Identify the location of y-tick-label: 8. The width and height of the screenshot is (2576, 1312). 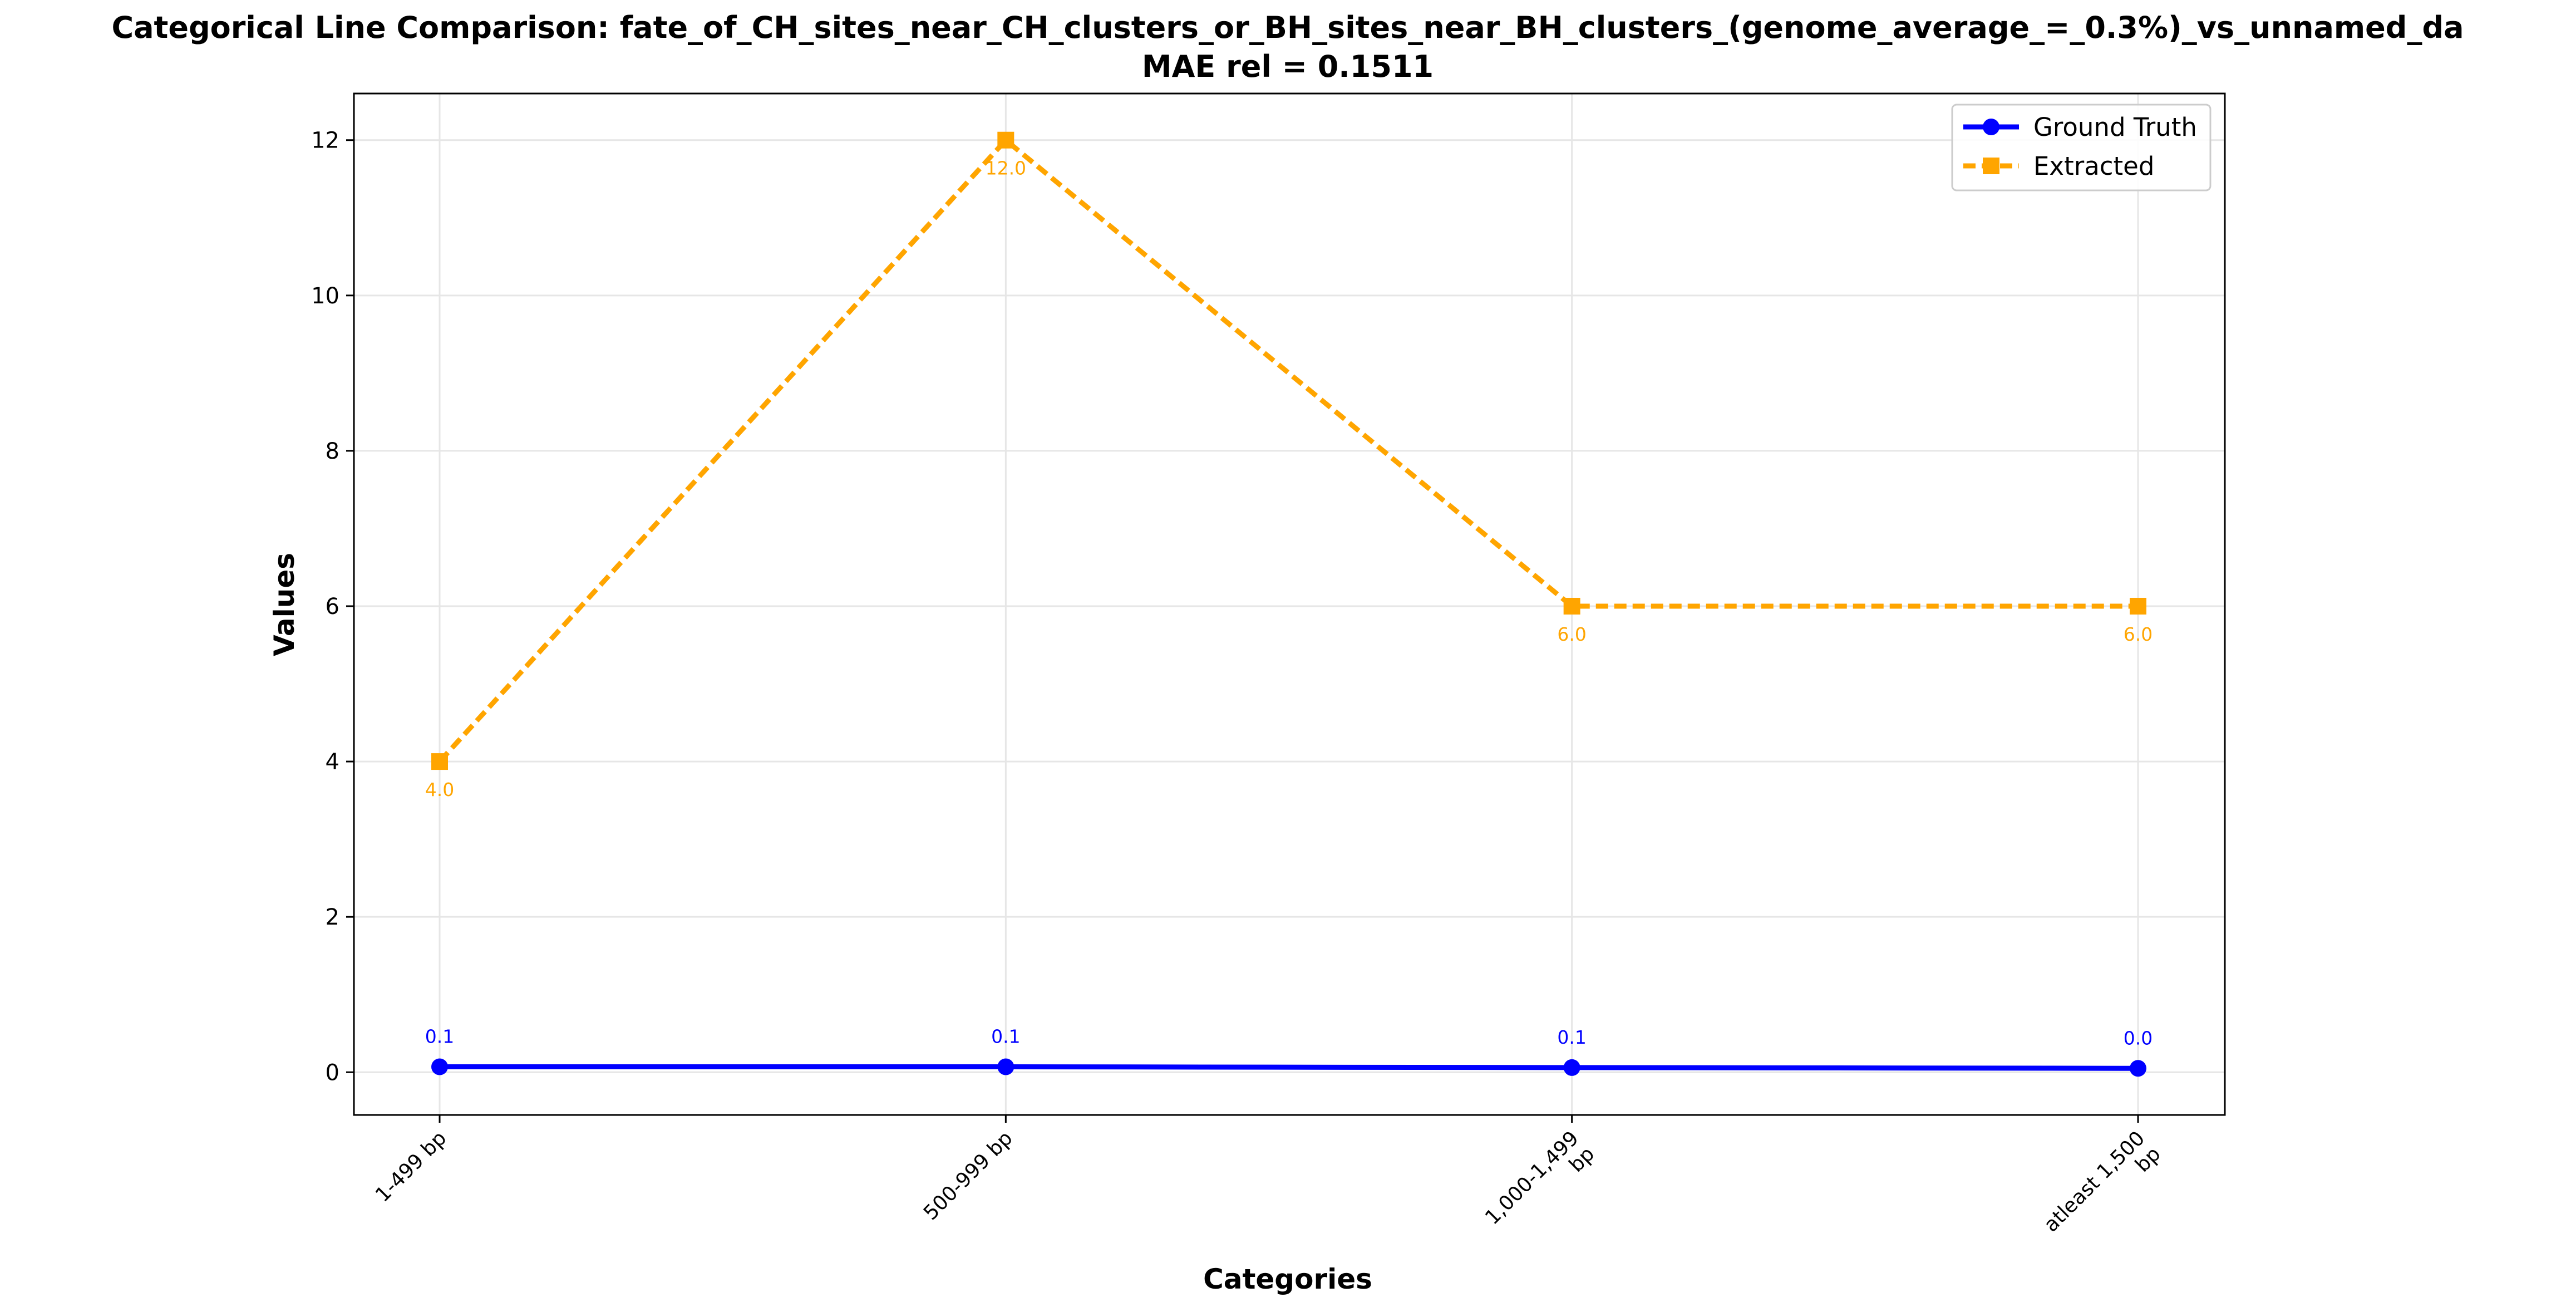
(332, 451).